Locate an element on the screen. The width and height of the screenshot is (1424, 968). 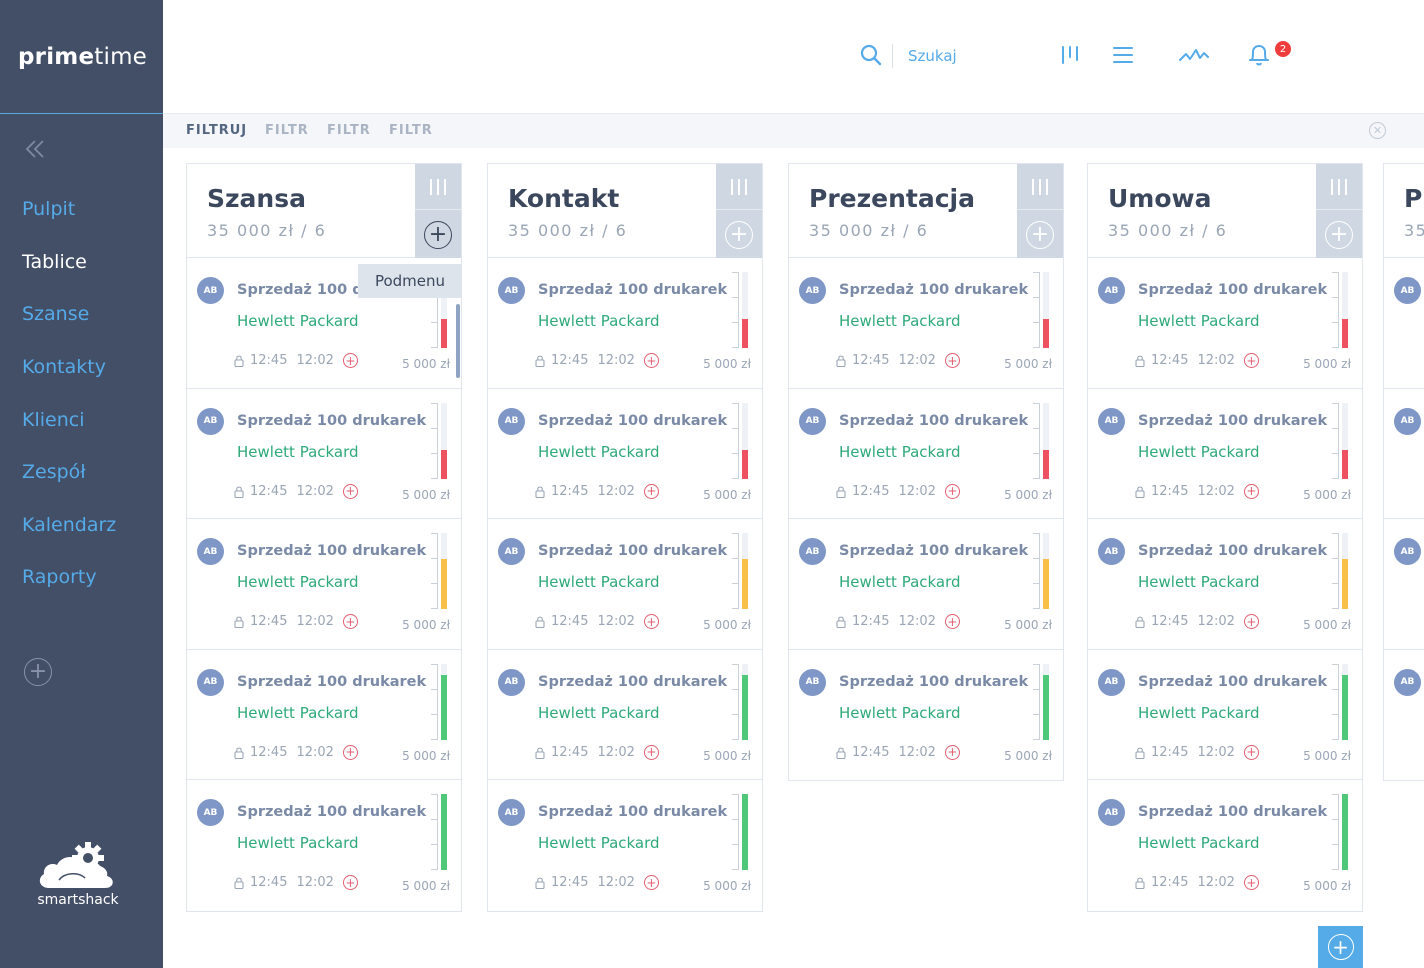
sidebar-item-pulpit: Pulpit is located at coordinates (49, 209).